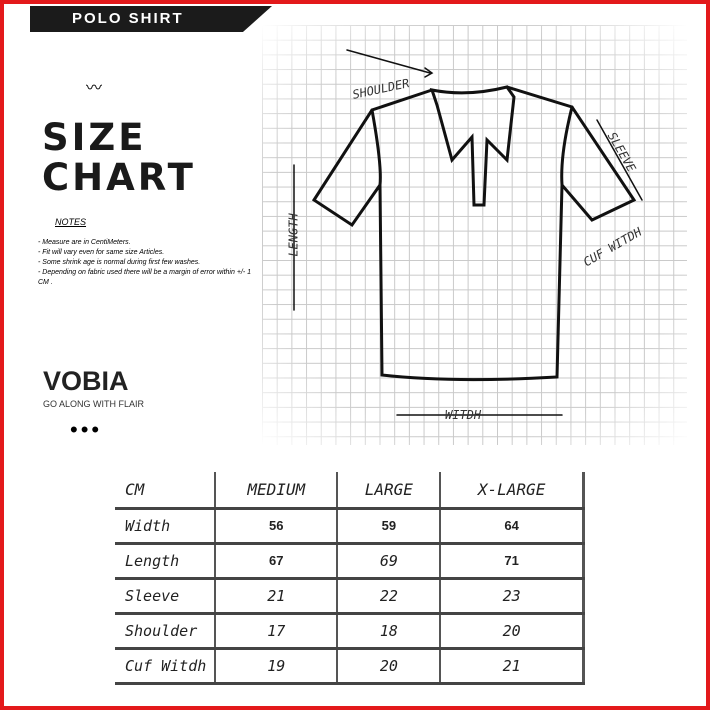 This screenshot has width=710, height=710. I want to click on table-row: Shoulder 17 18 20, so click(350, 631).